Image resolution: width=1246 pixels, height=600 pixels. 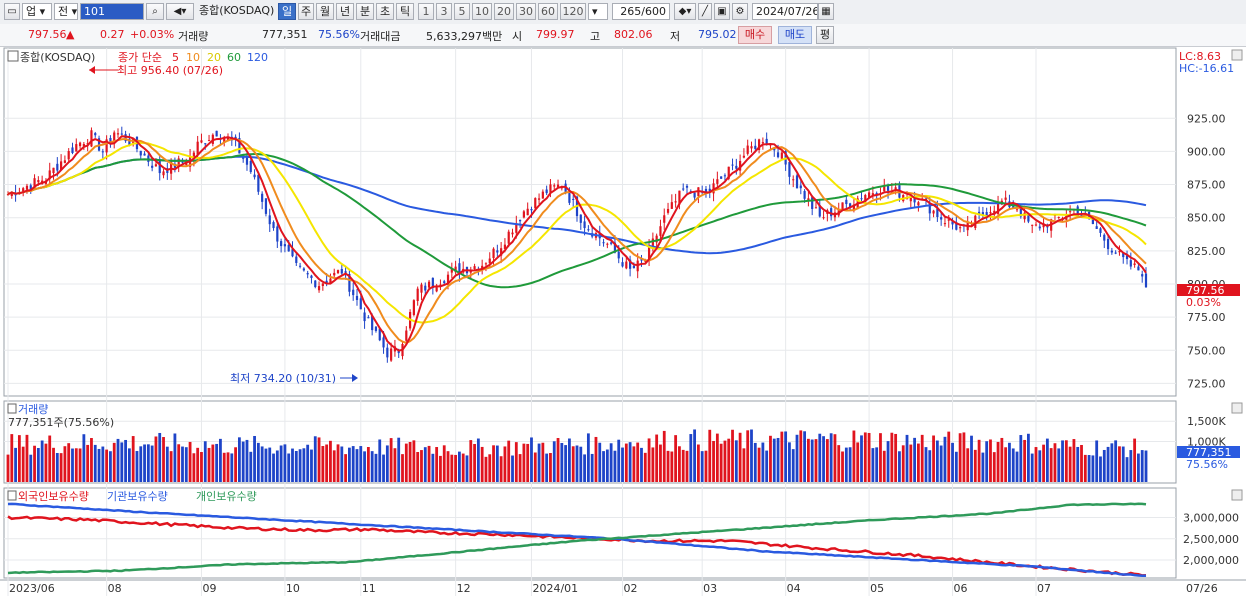 I want to click on period-year-button: 년, so click(x=345, y=11).